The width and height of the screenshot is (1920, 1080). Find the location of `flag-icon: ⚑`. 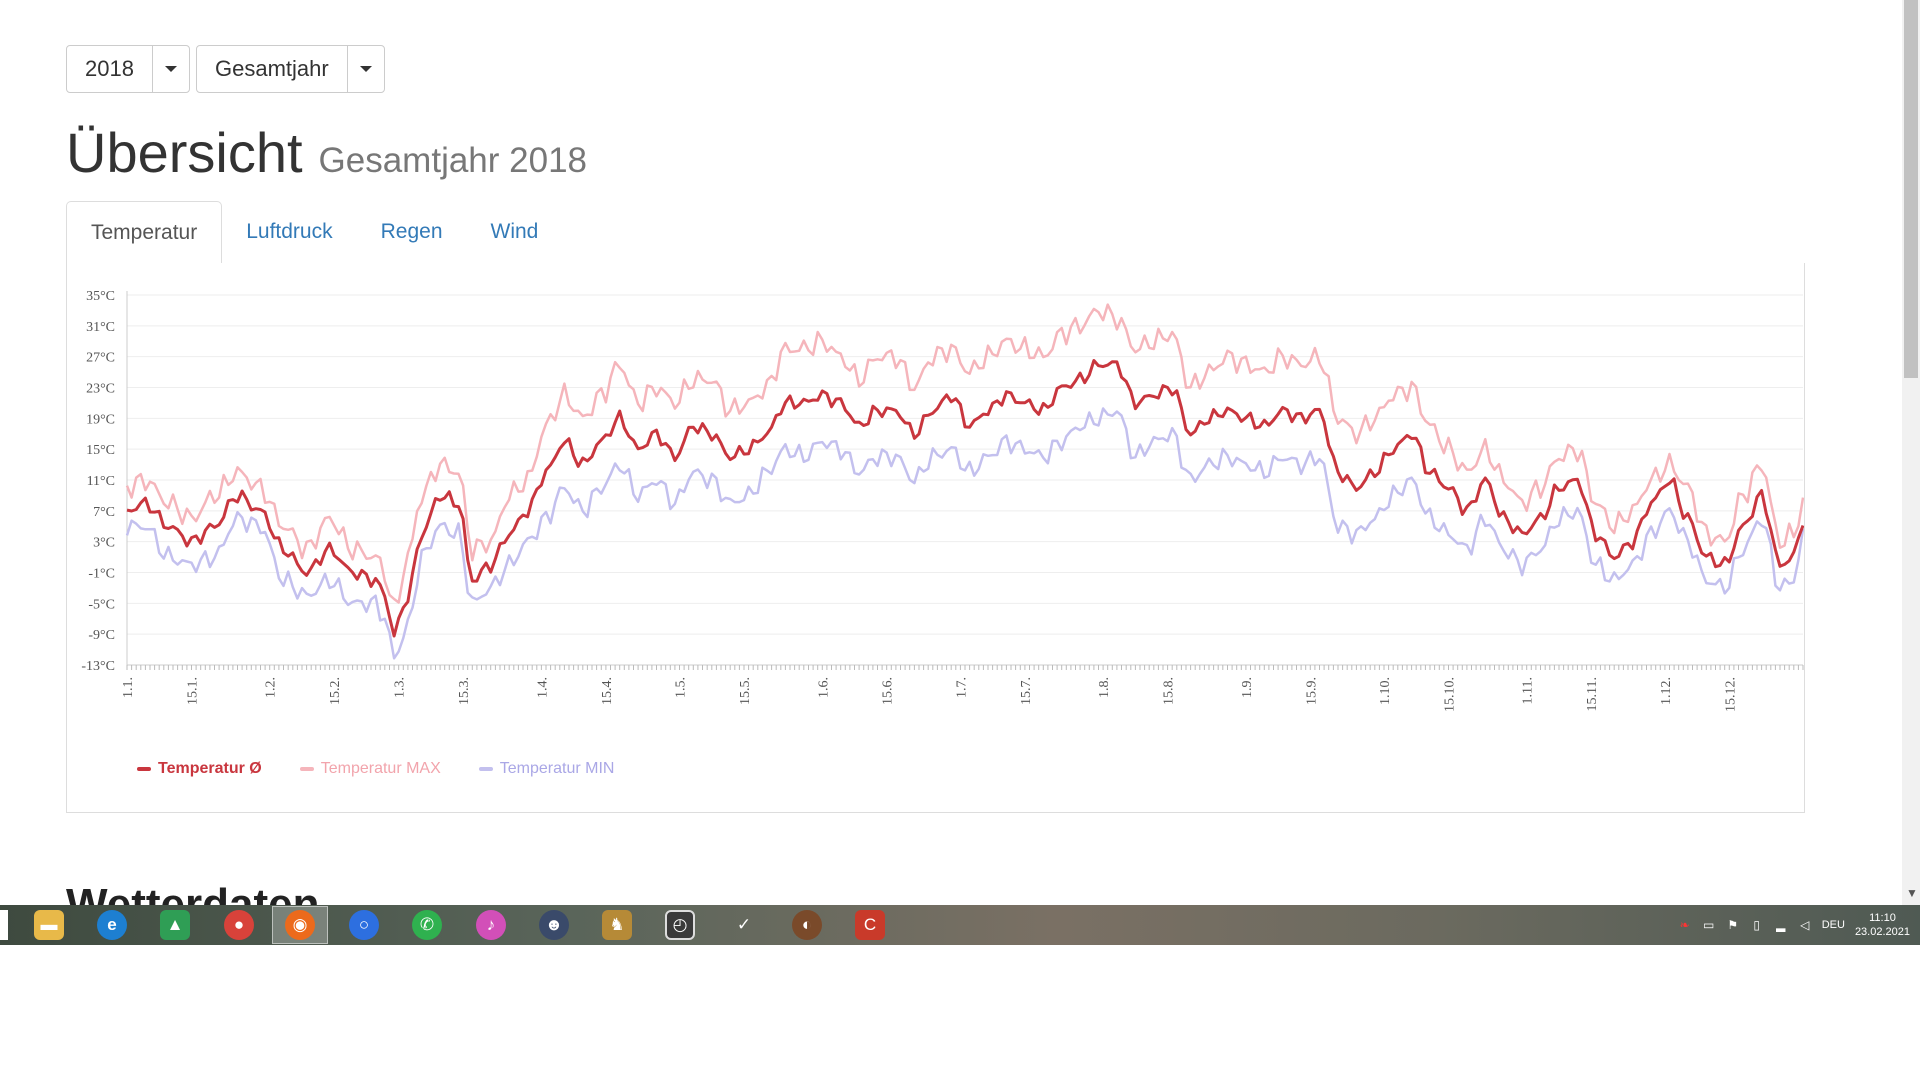

flag-icon: ⚑ is located at coordinates (1733, 925).